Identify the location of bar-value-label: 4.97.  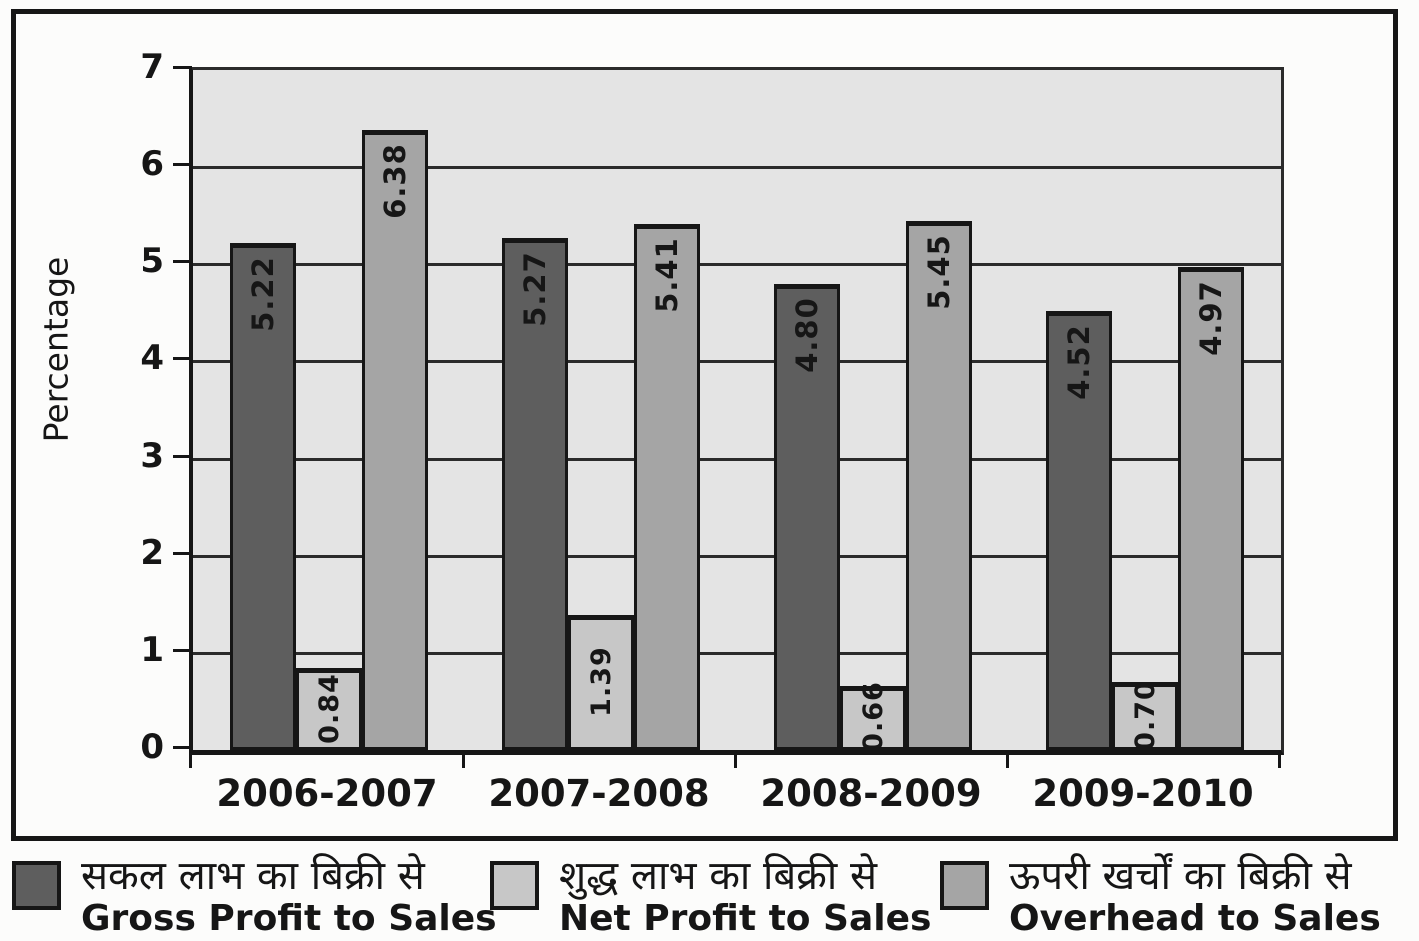
(1211, 318).